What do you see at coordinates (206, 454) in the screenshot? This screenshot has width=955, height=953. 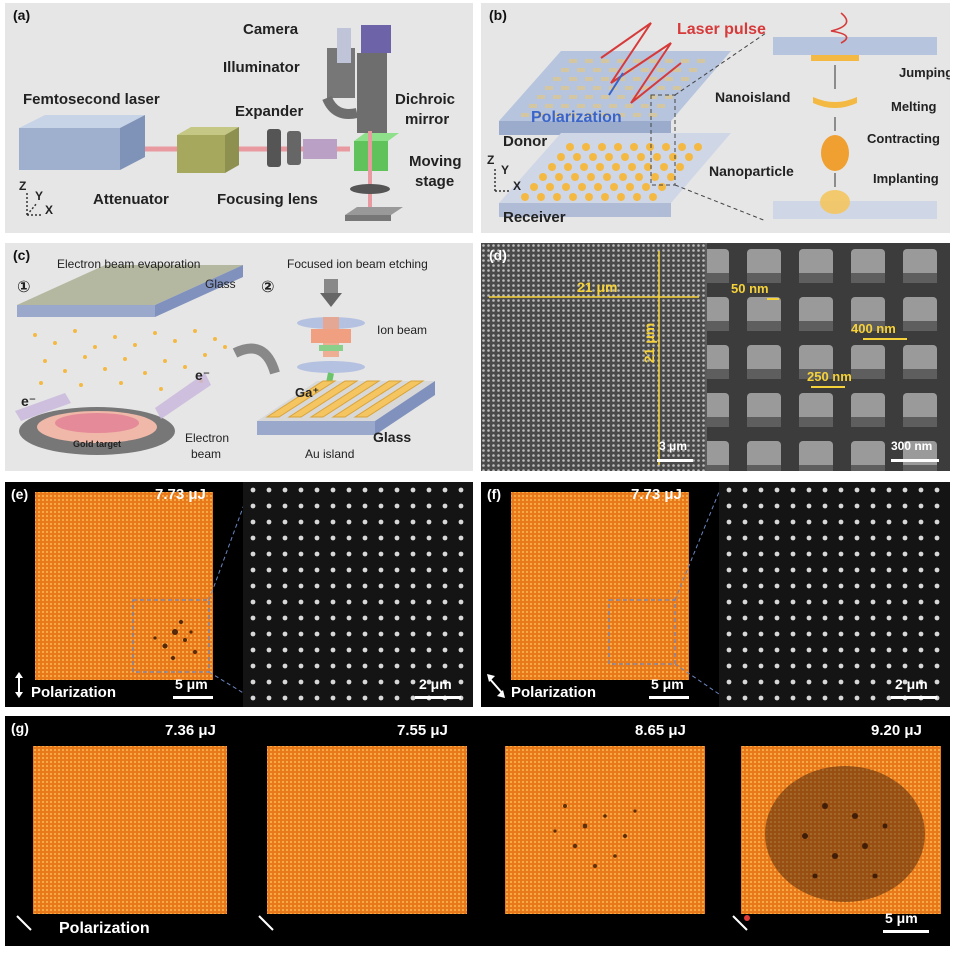 I see `beam-label: beam` at bounding box center [206, 454].